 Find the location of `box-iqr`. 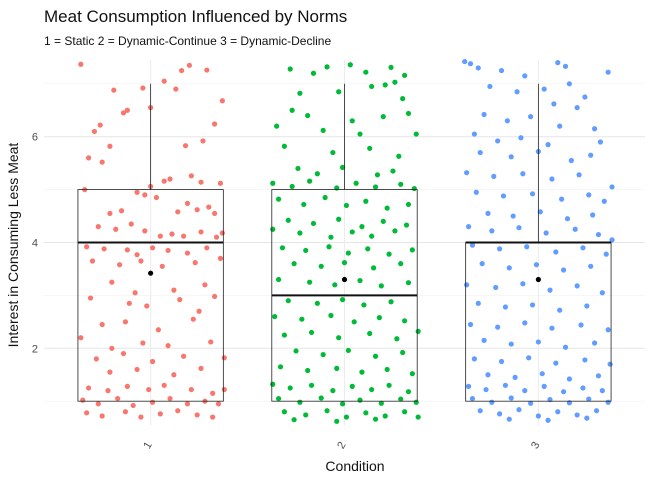

box-iqr is located at coordinates (150, 295).